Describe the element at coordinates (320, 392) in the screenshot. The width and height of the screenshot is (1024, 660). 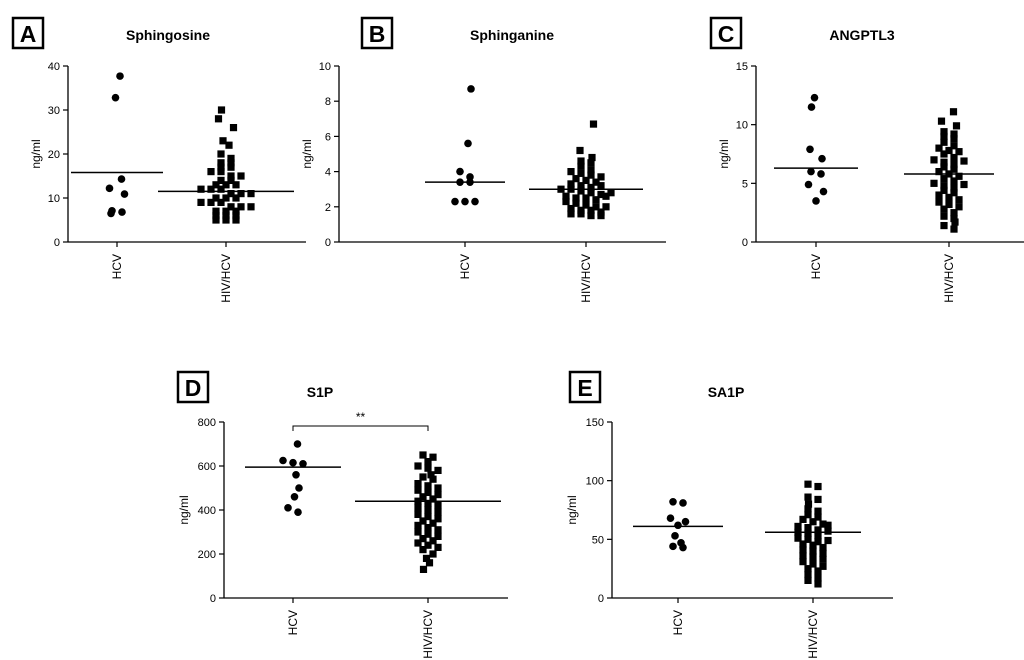
I see `chart-title: S1P` at that location.